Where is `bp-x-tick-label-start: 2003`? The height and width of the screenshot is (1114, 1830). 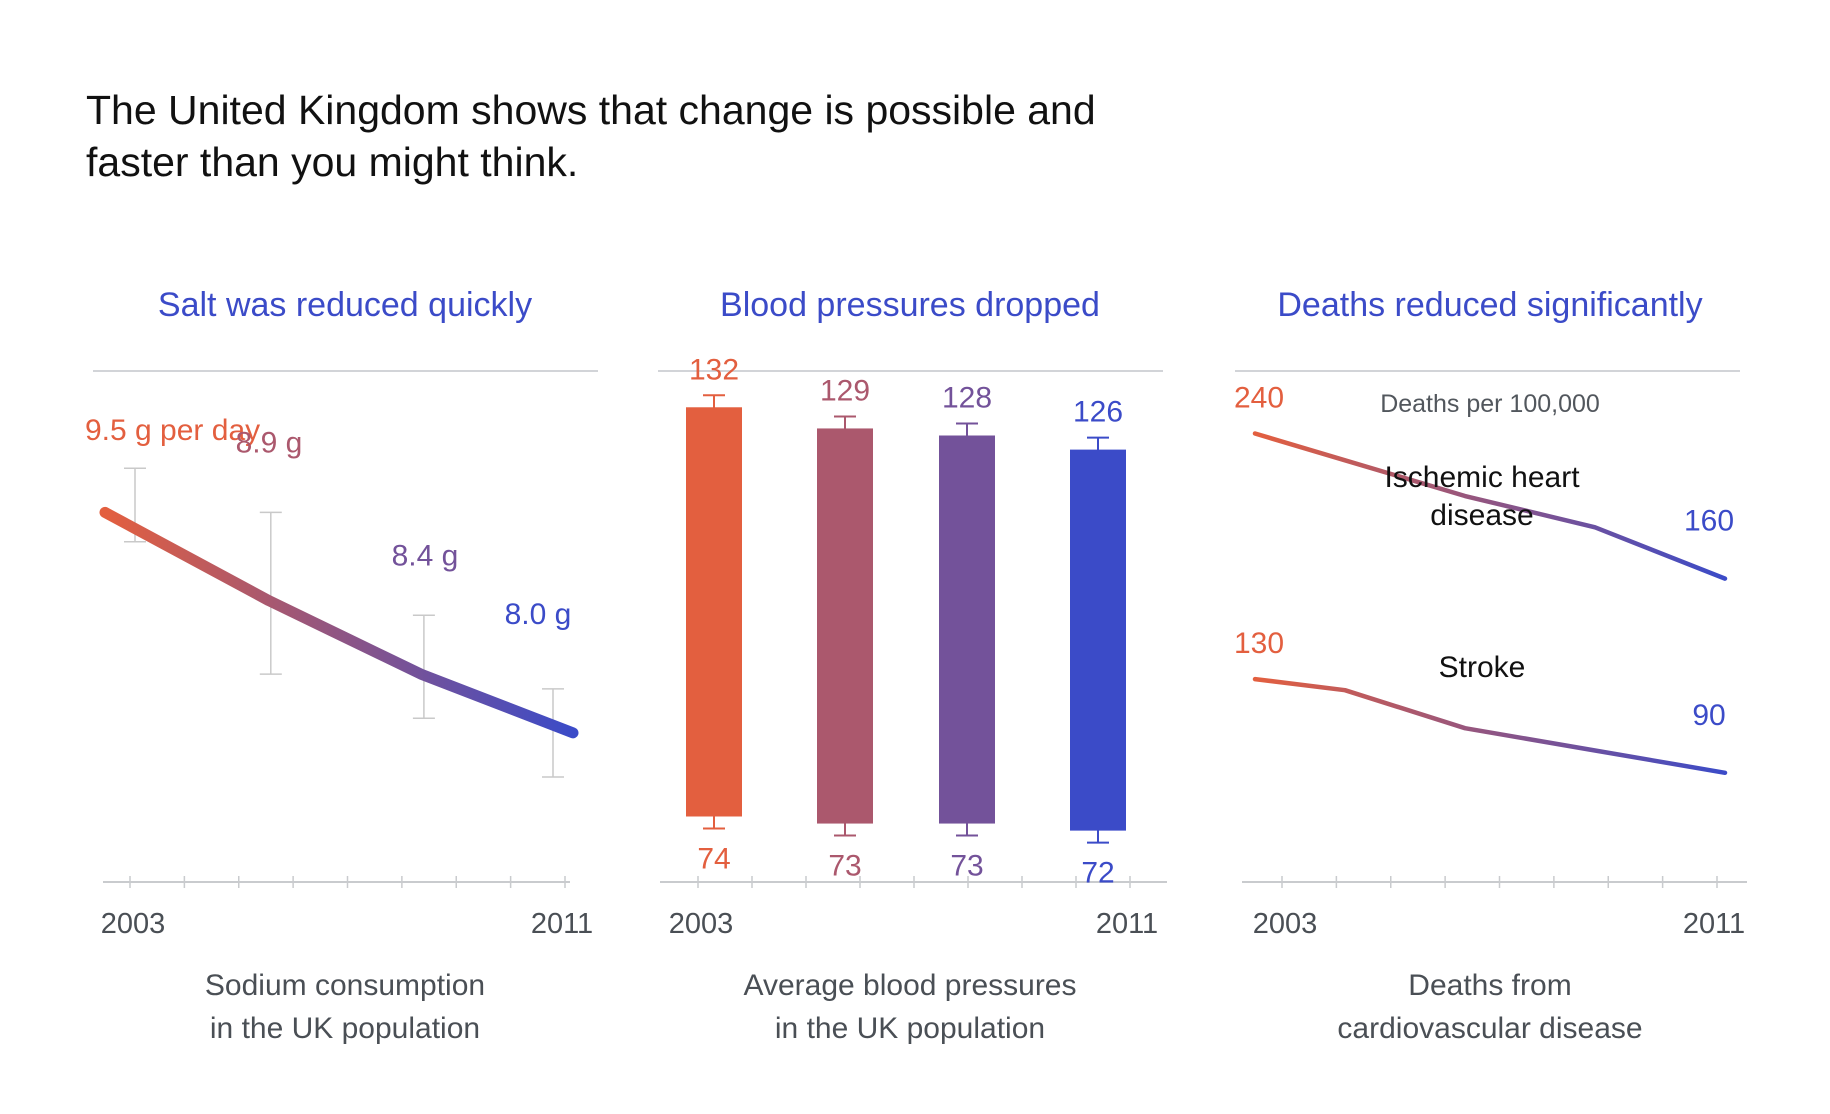 bp-x-tick-label-start: 2003 is located at coordinates (701, 924).